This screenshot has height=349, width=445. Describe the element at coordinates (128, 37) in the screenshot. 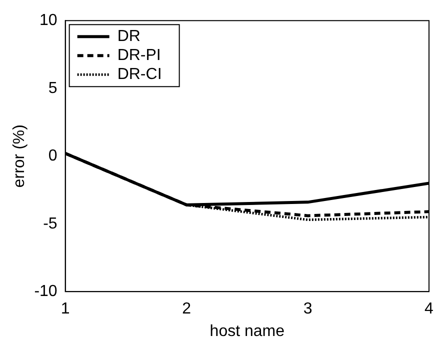

I see `legend-label: DR` at that location.